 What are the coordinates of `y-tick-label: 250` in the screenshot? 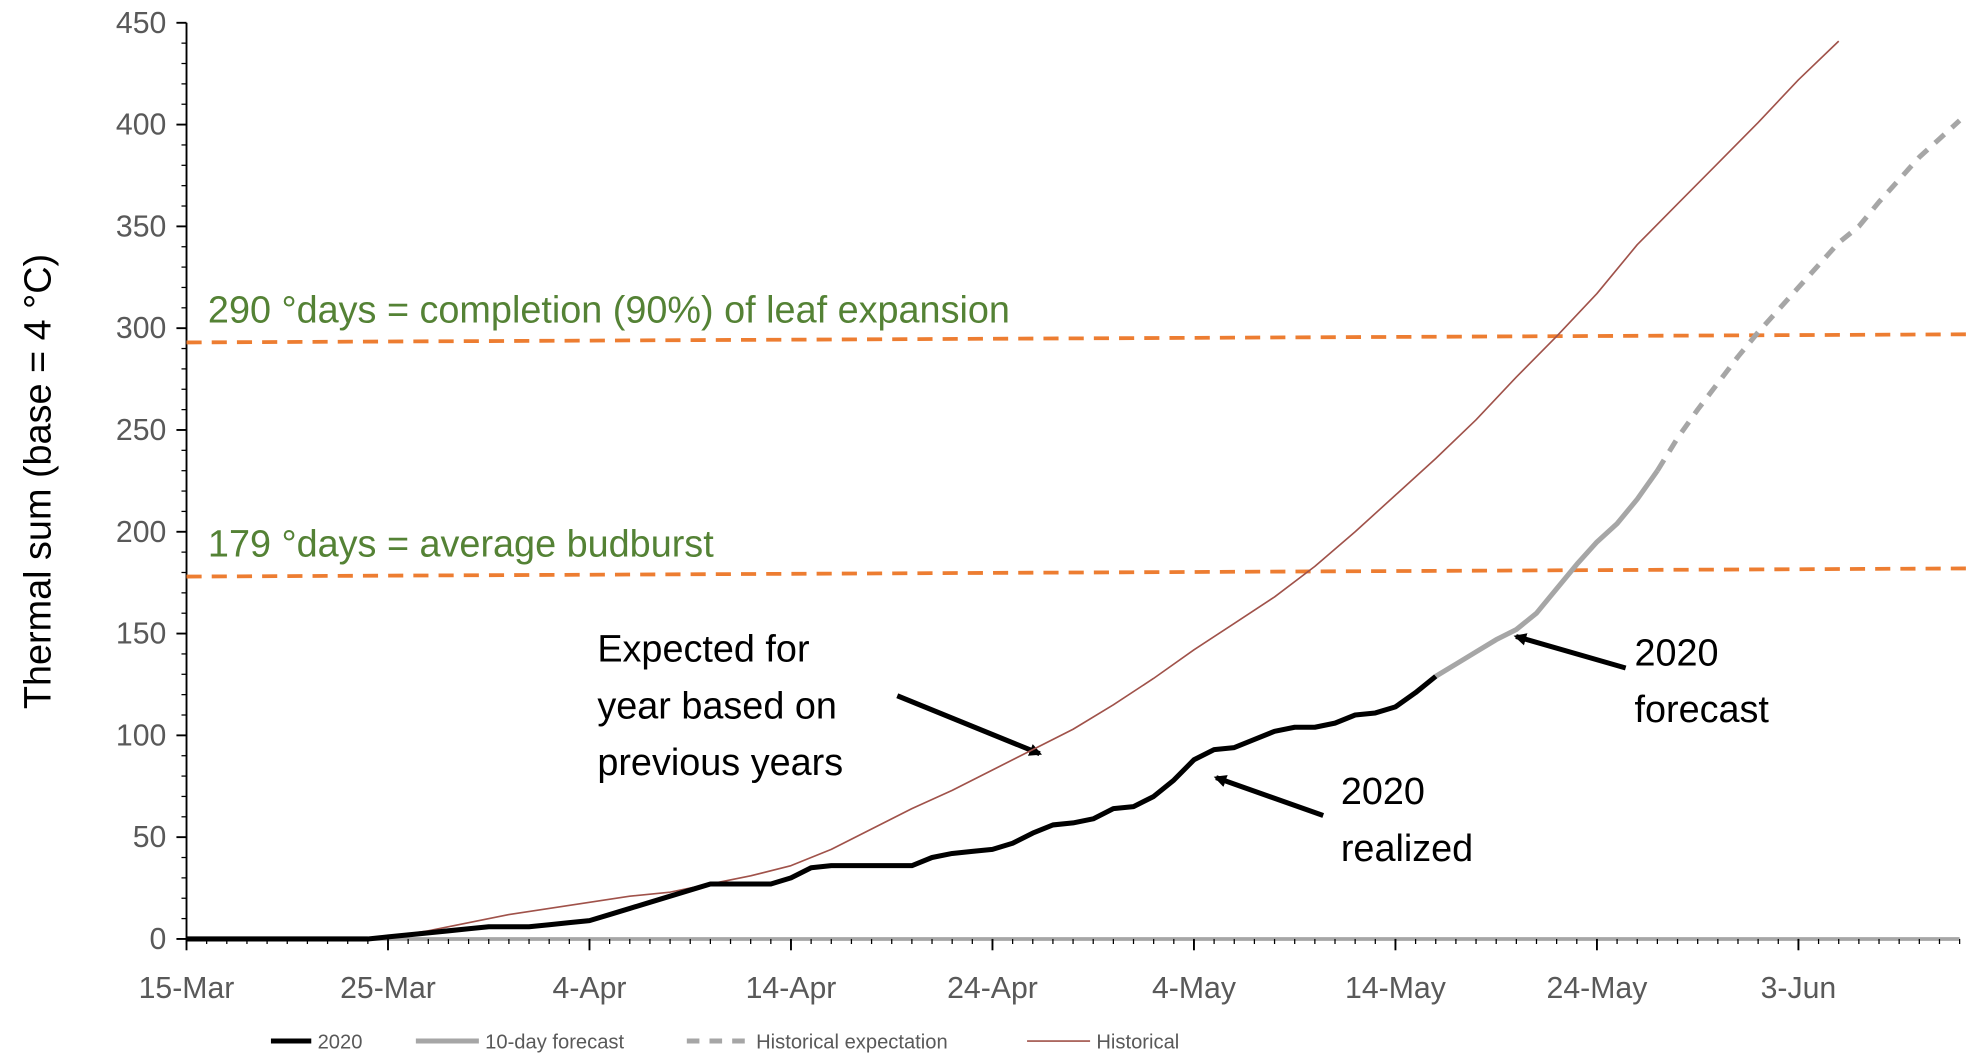 It's located at (141, 430).